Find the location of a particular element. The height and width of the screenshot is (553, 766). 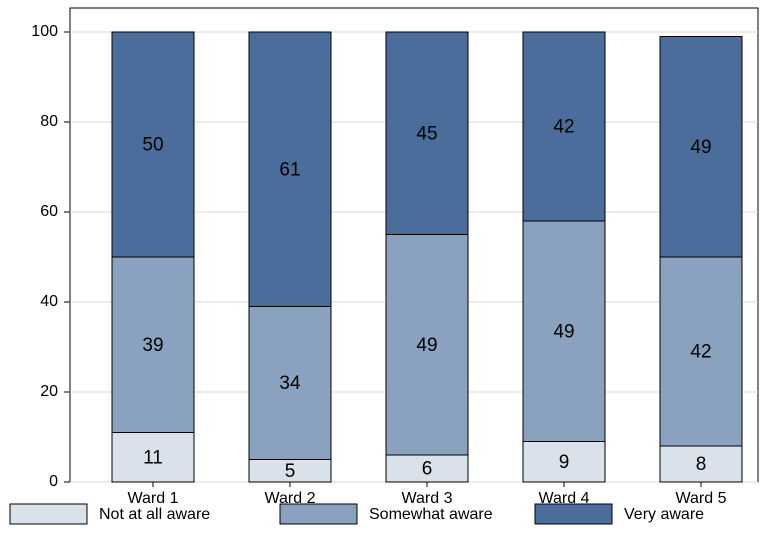

value-label: 61 is located at coordinates (289, 169).